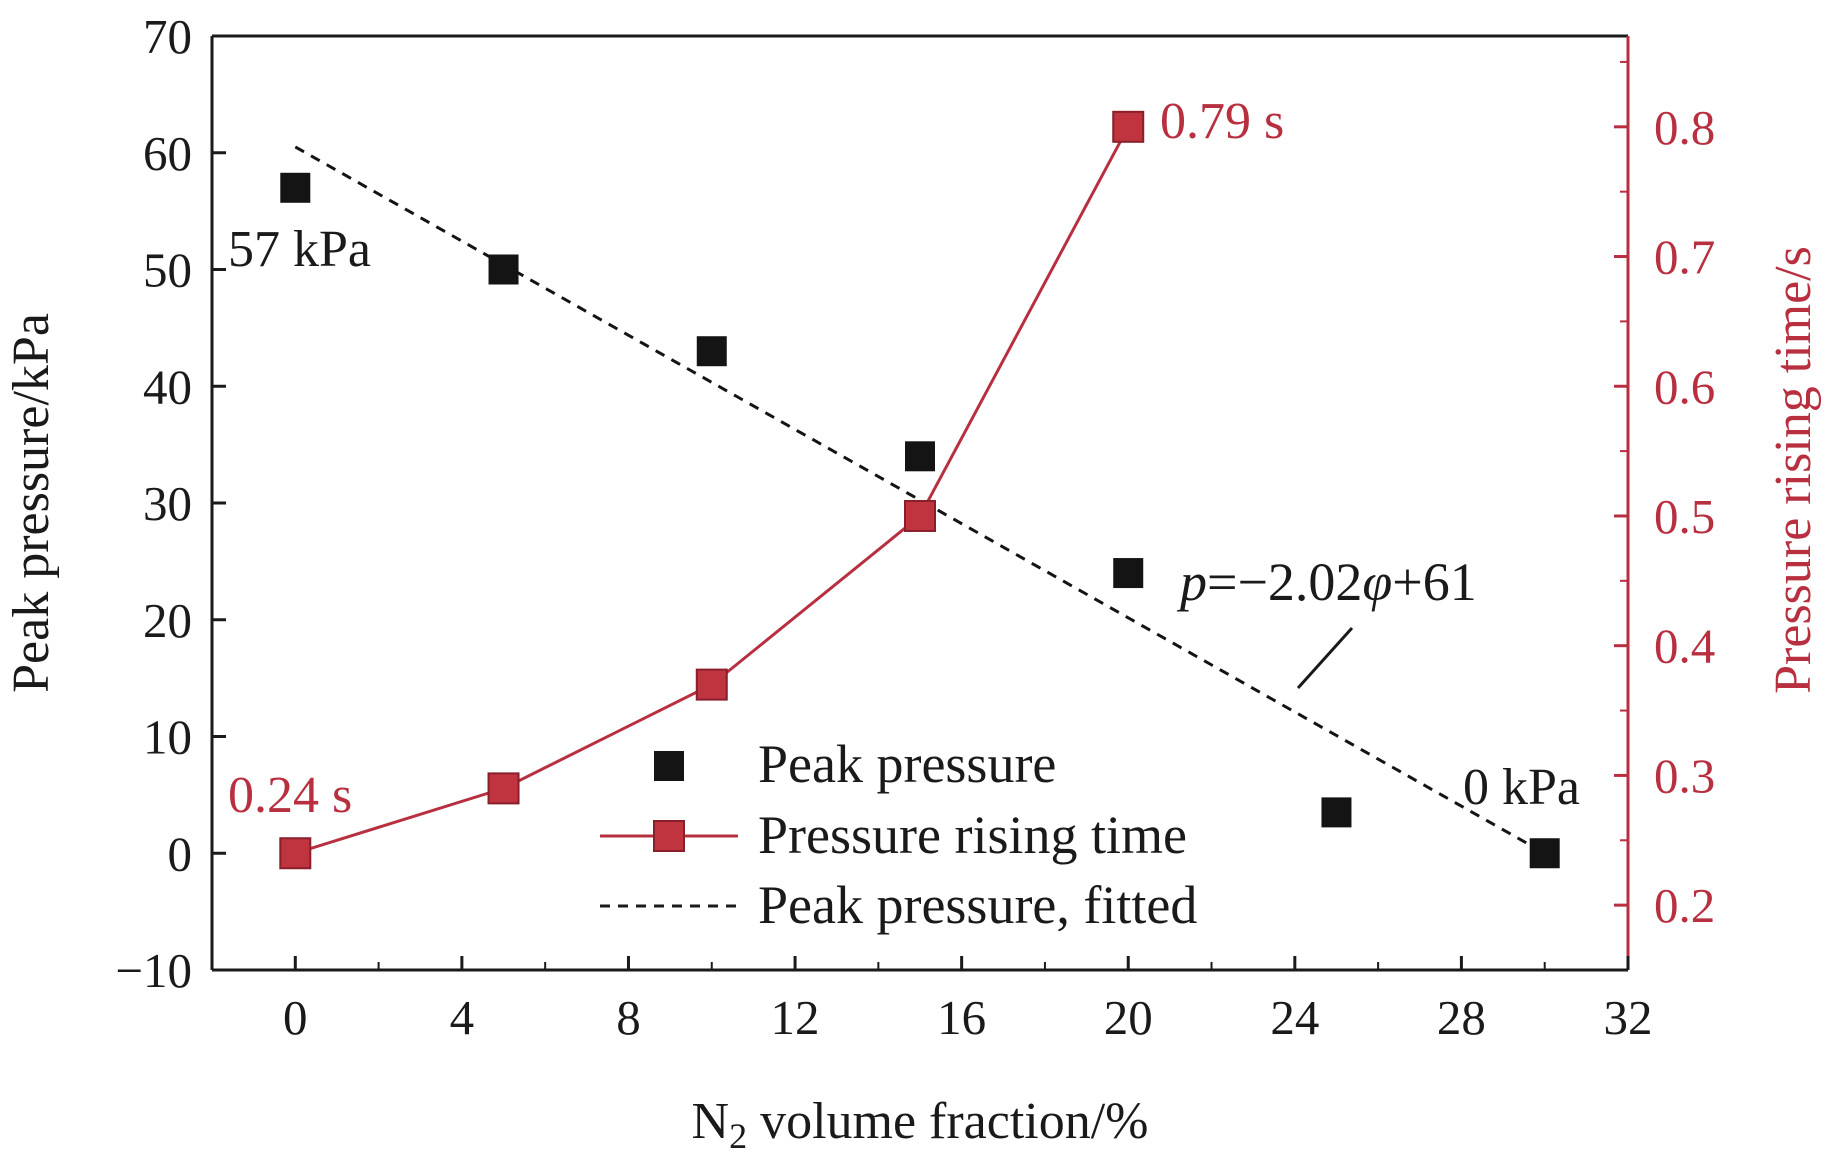  What do you see at coordinates (295, 1017) in the screenshot?
I see `x-tick-label: 0` at bounding box center [295, 1017].